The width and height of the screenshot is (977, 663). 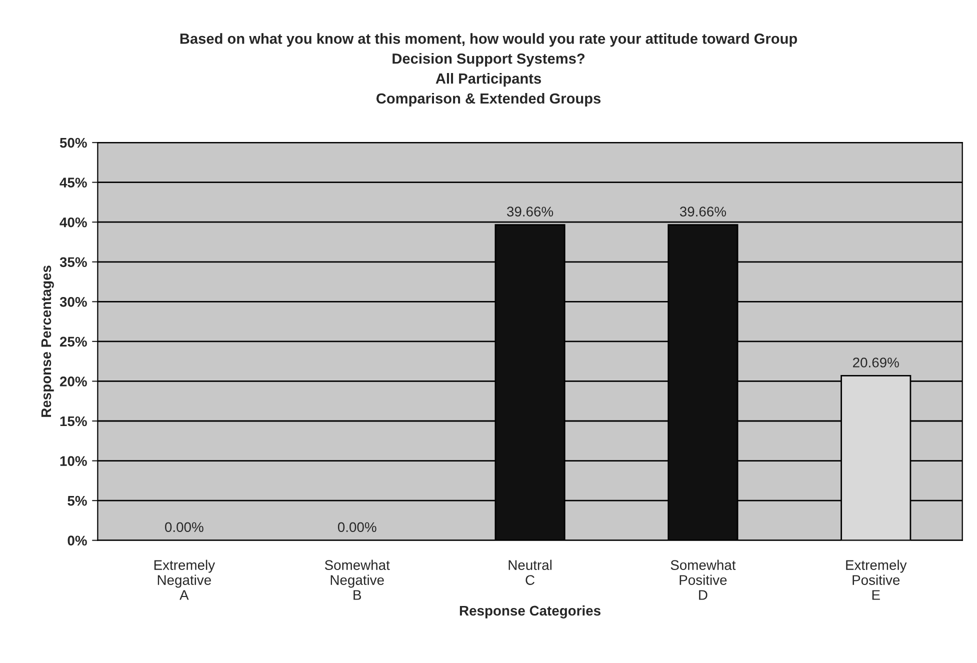 What do you see at coordinates (703, 580) in the screenshot?
I see `x-tick-label: Somewhat Positive D` at bounding box center [703, 580].